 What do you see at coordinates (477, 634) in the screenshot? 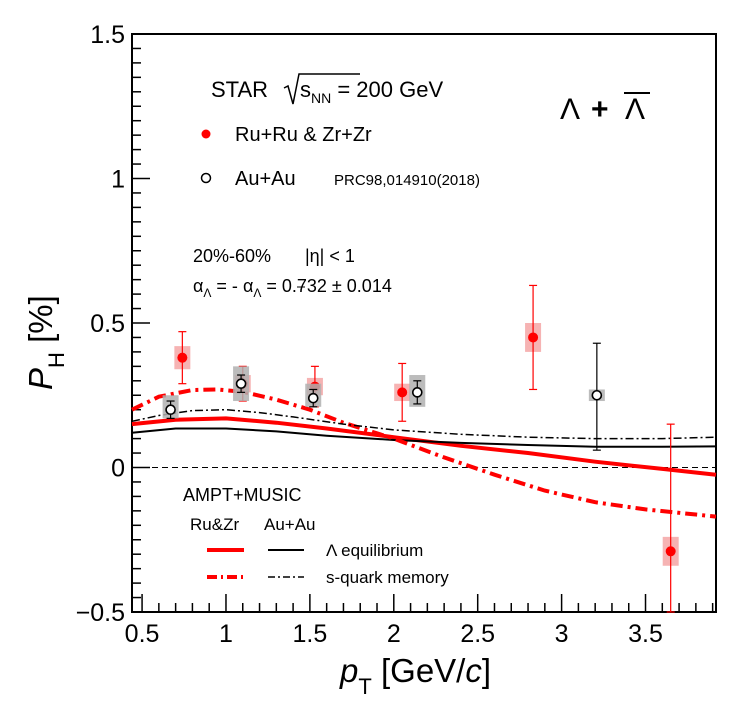
I see `x-tick-label: 2.5` at bounding box center [477, 634].